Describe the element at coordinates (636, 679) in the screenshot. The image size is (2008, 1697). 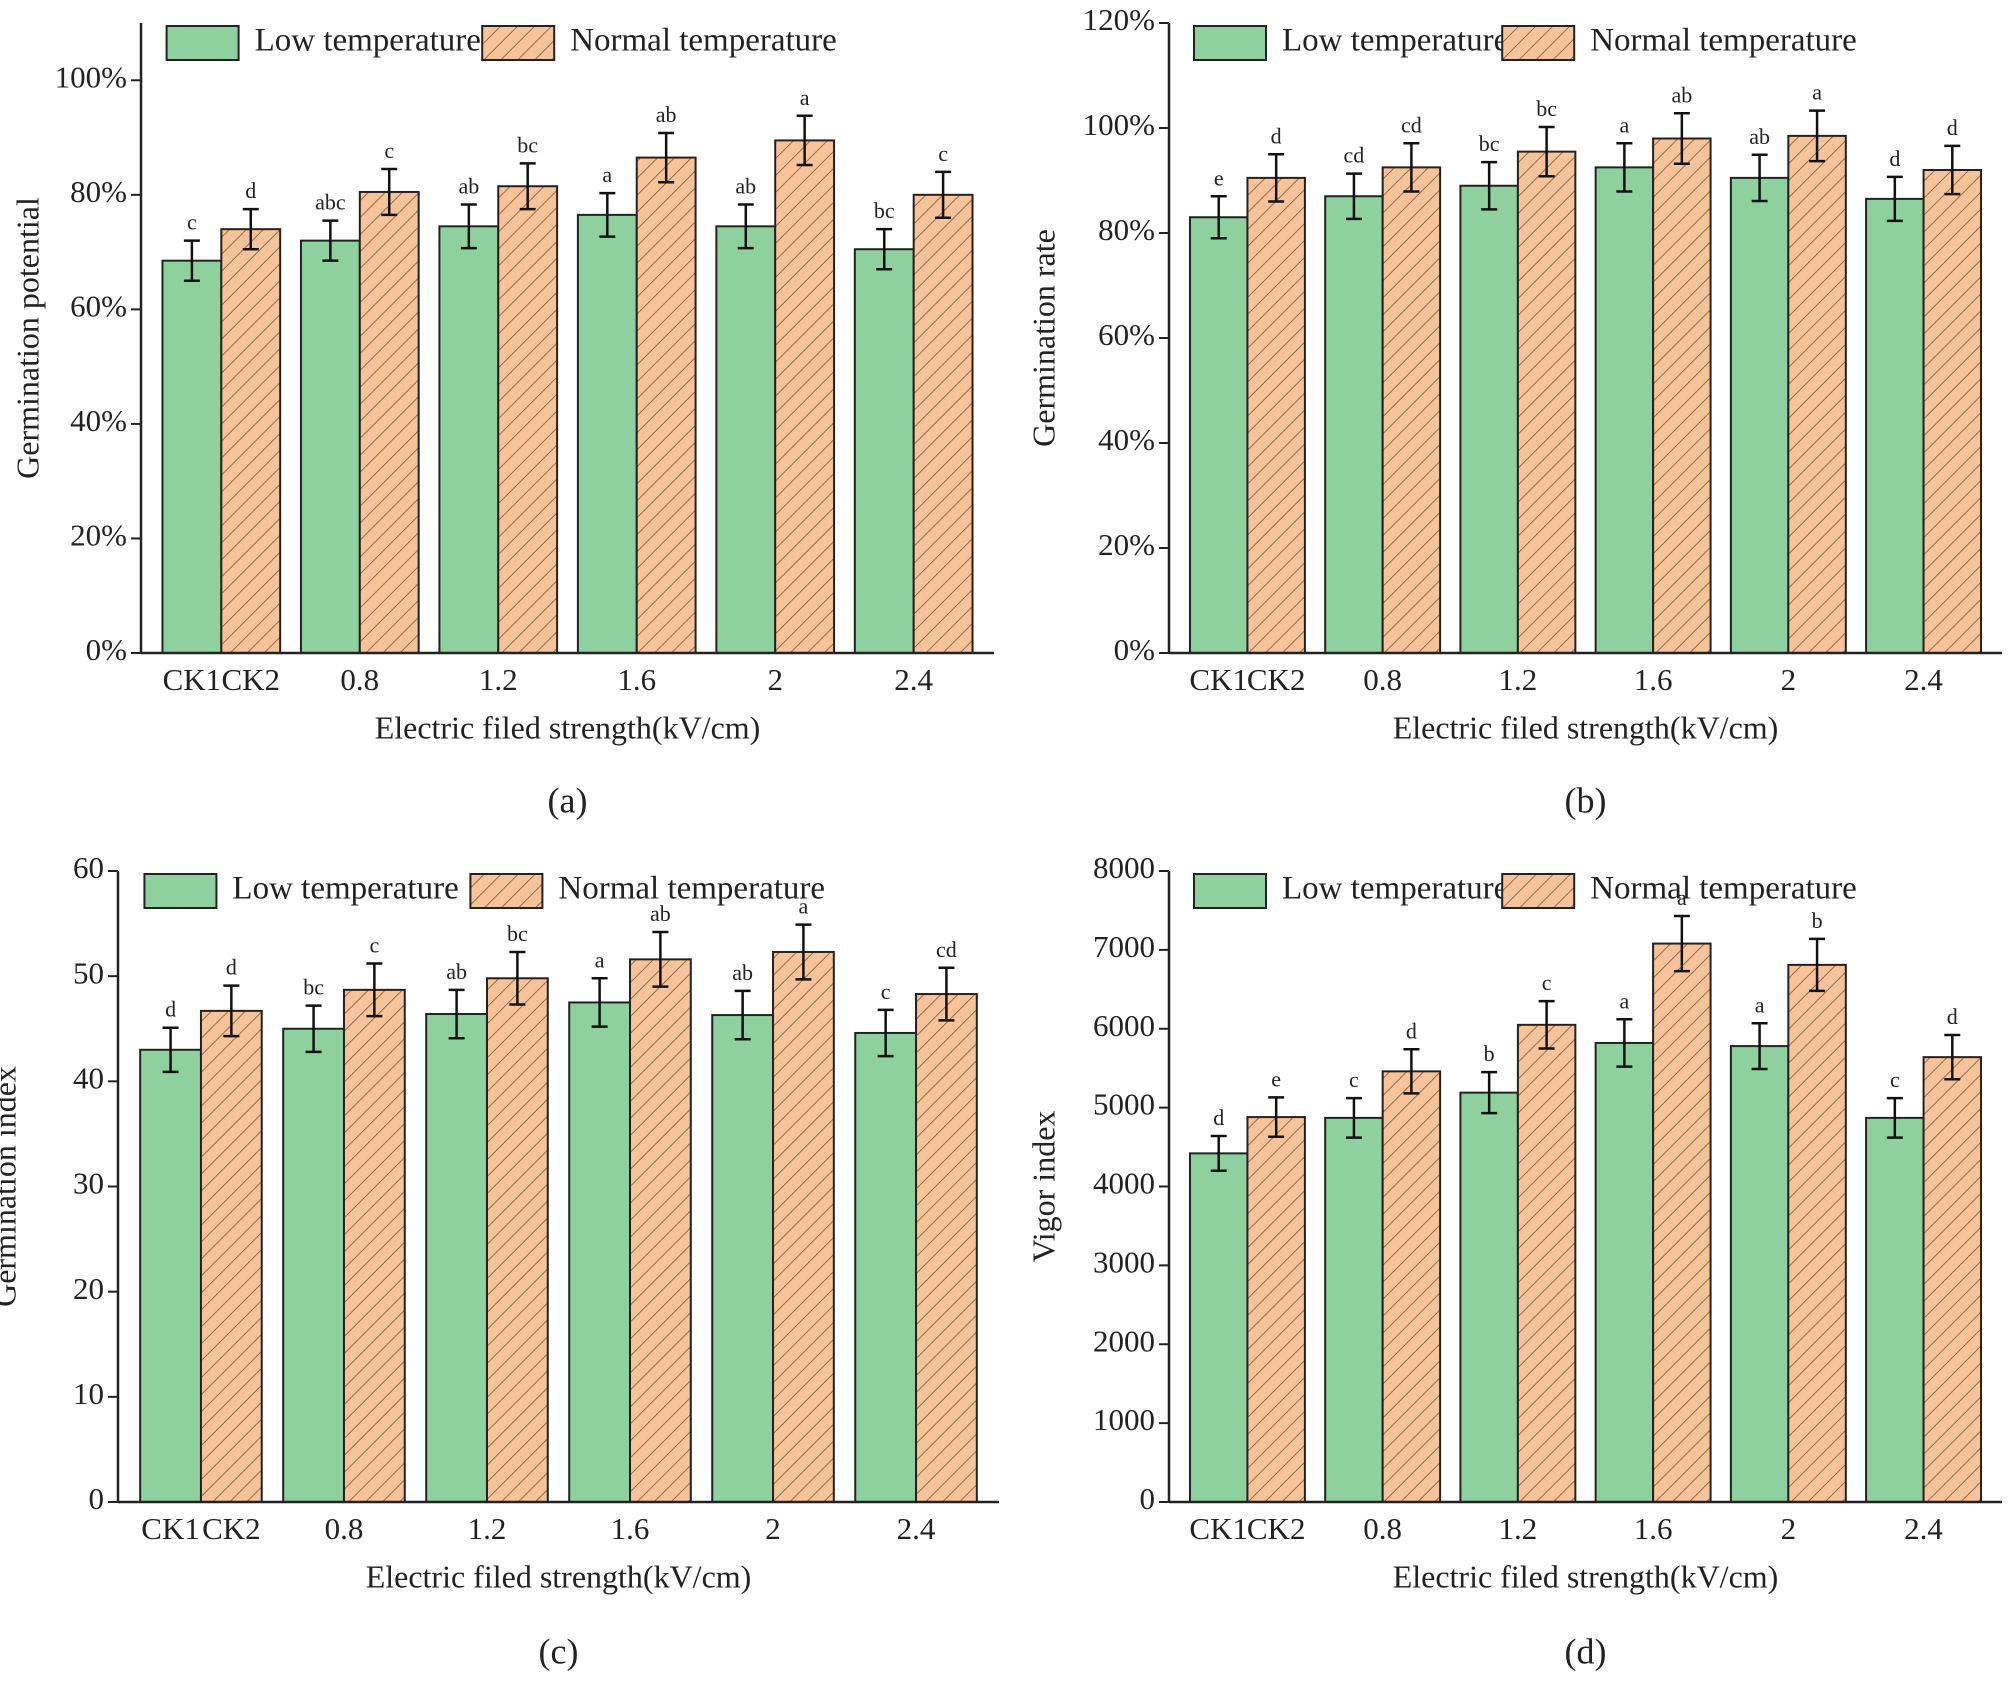
I see `x-tick-label: 1.6` at that location.